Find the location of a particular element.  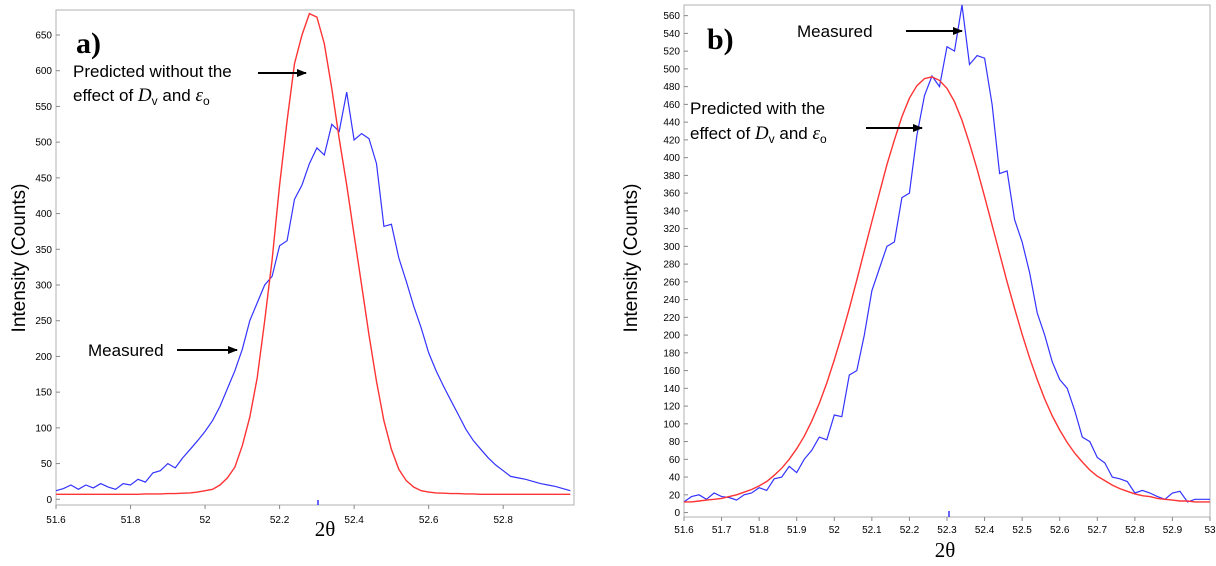

y-tick-label-a: 600 is located at coordinates (43, 71).